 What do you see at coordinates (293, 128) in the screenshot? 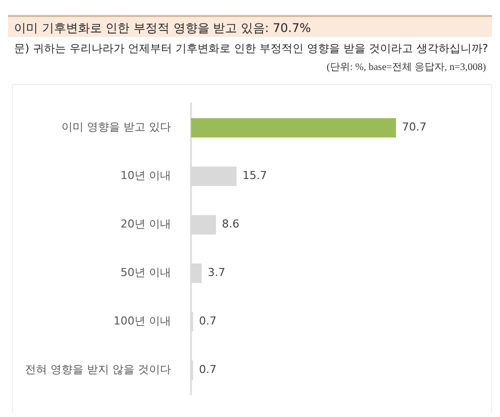
I see `bar` at bounding box center [293, 128].